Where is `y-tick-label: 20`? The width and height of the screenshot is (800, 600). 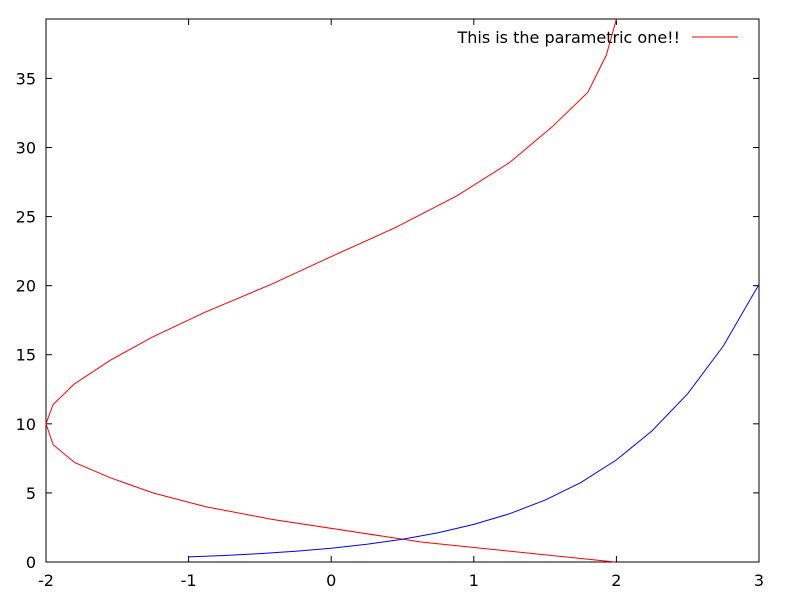
y-tick-label: 20 is located at coordinates (26, 286).